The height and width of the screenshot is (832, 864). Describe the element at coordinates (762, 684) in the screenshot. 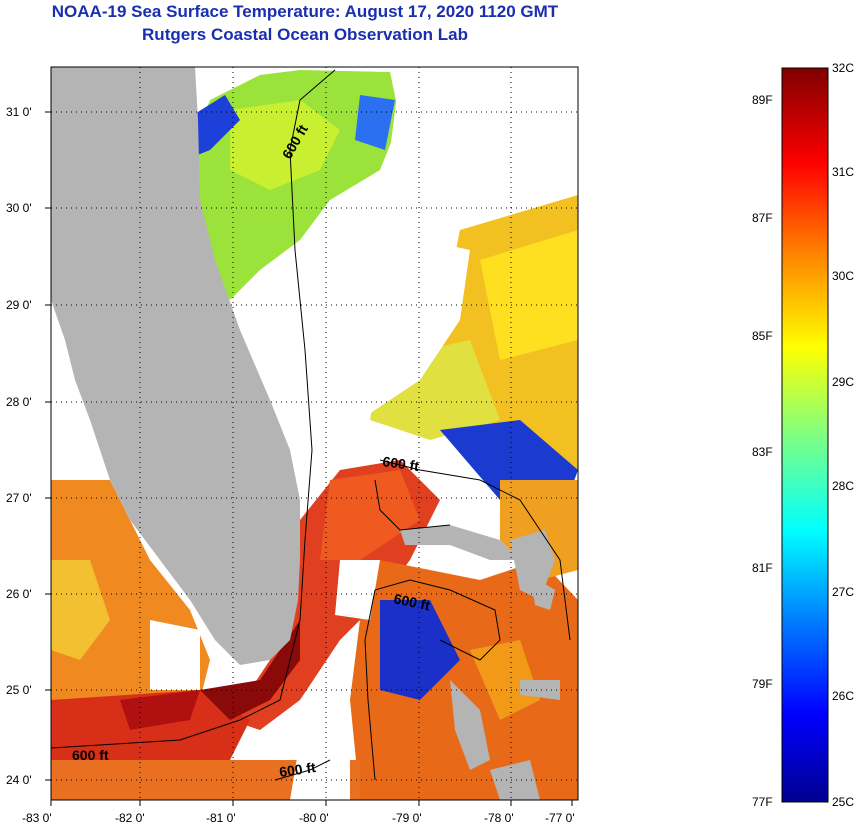

I see `colorbar-fahrenheit-label: 79F` at that location.